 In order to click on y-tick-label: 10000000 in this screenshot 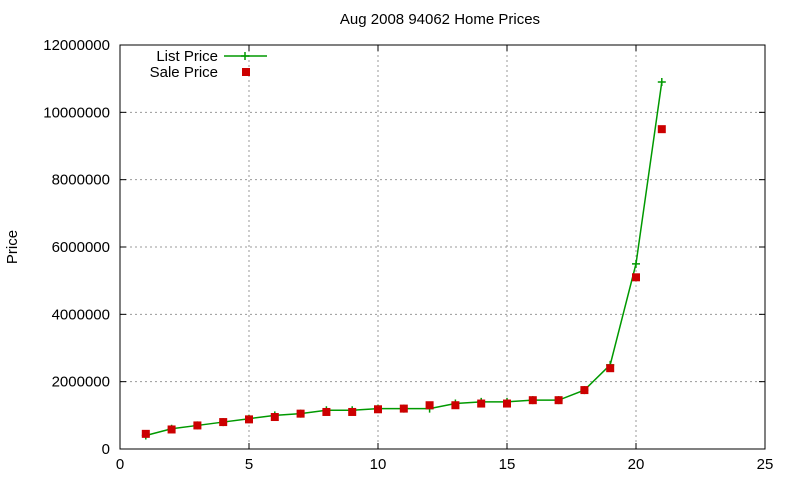, I will do `click(76, 112)`.